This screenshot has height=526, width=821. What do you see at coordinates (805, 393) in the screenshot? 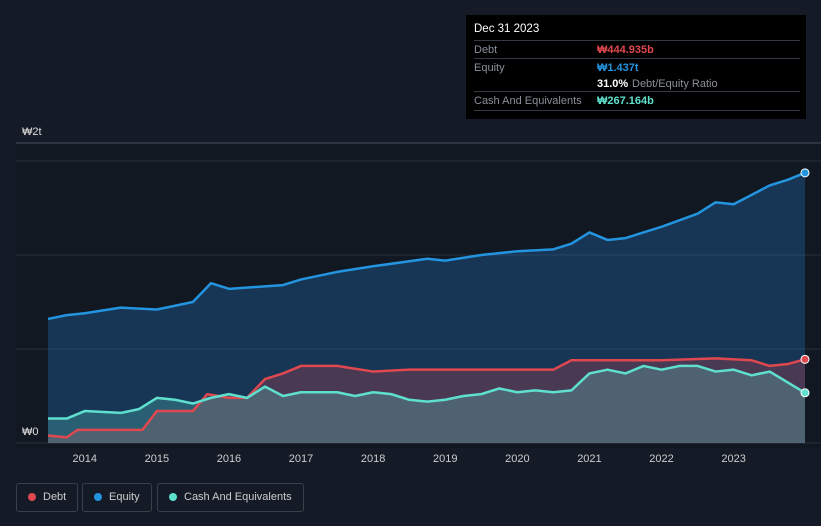
I see `cash-and-equivalents-end-marker` at bounding box center [805, 393].